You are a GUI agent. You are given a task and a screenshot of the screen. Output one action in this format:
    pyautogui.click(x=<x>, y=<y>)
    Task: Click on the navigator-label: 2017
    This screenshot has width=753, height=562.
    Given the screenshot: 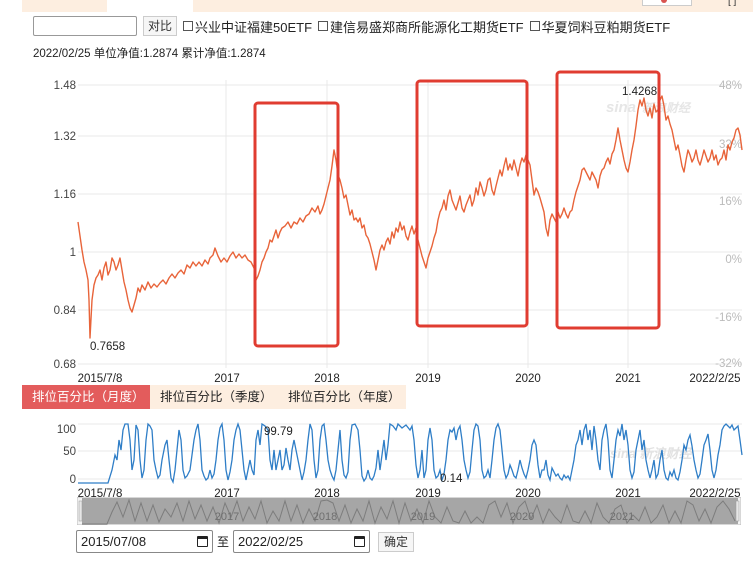 What is the action you would take?
    pyautogui.click(x=227, y=517)
    